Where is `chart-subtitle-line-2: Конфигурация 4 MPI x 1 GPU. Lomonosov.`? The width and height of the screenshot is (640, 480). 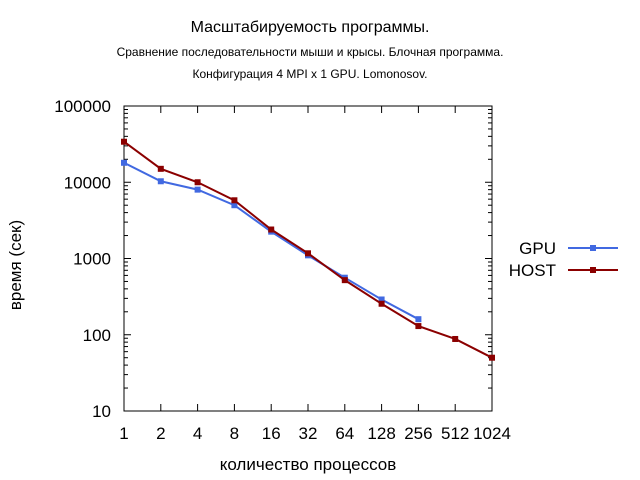
chart-subtitle-line-2: Конфигурация 4 MPI x 1 GPU. Lomonosov. is located at coordinates (310, 74).